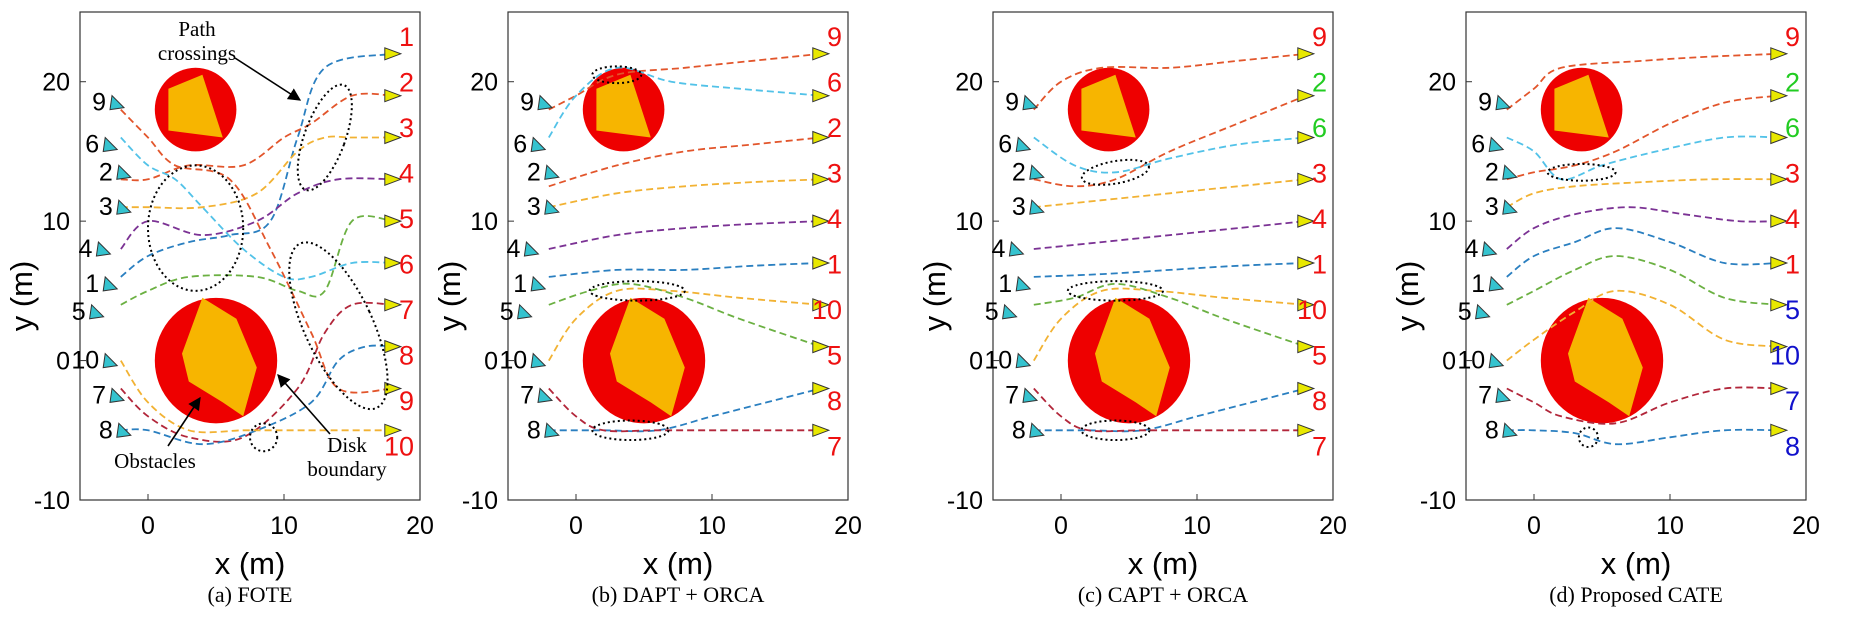 This screenshot has height=617, width=1851. I want to click on end-label-1: 1, so click(406, 37).